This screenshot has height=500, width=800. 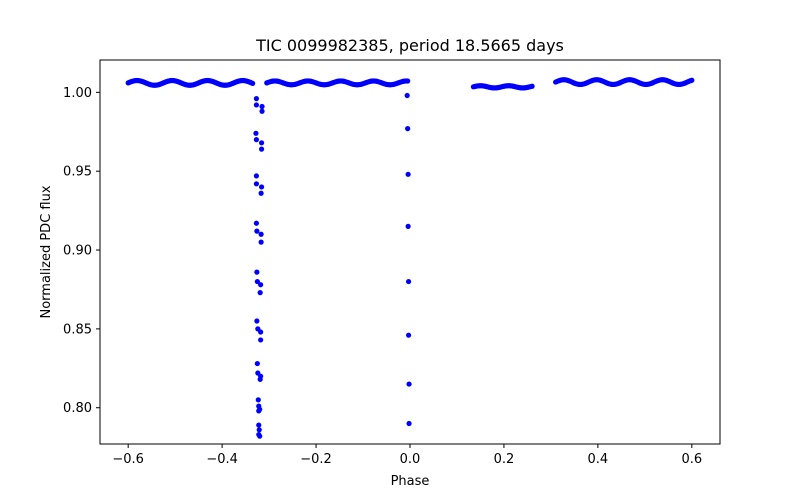 What do you see at coordinates (46, 251) in the screenshot?
I see `y-axis-label: Normalized PDC flux` at bounding box center [46, 251].